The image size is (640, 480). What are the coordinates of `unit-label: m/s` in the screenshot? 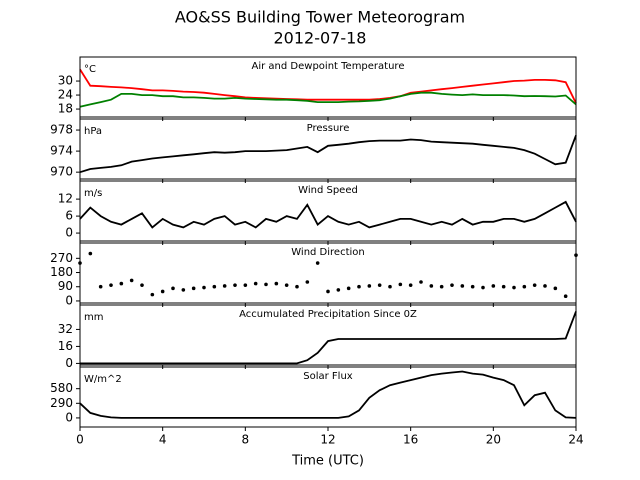 It's located at (93, 193).